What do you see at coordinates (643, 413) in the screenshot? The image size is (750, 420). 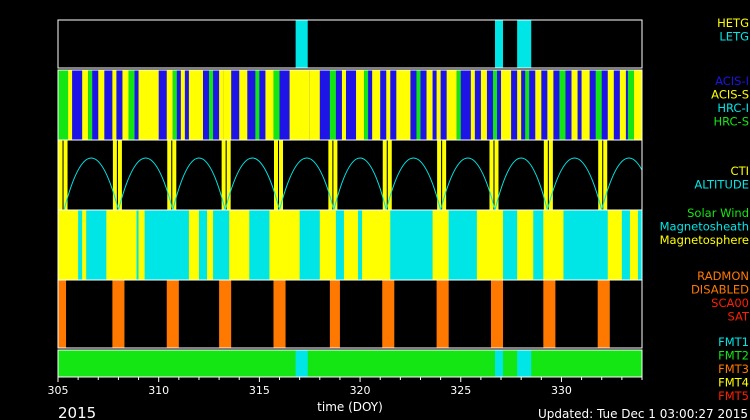 I see `updated-timestamp: Updated: Tue Dec 1 03:00:27 2015` at bounding box center [643, 413].